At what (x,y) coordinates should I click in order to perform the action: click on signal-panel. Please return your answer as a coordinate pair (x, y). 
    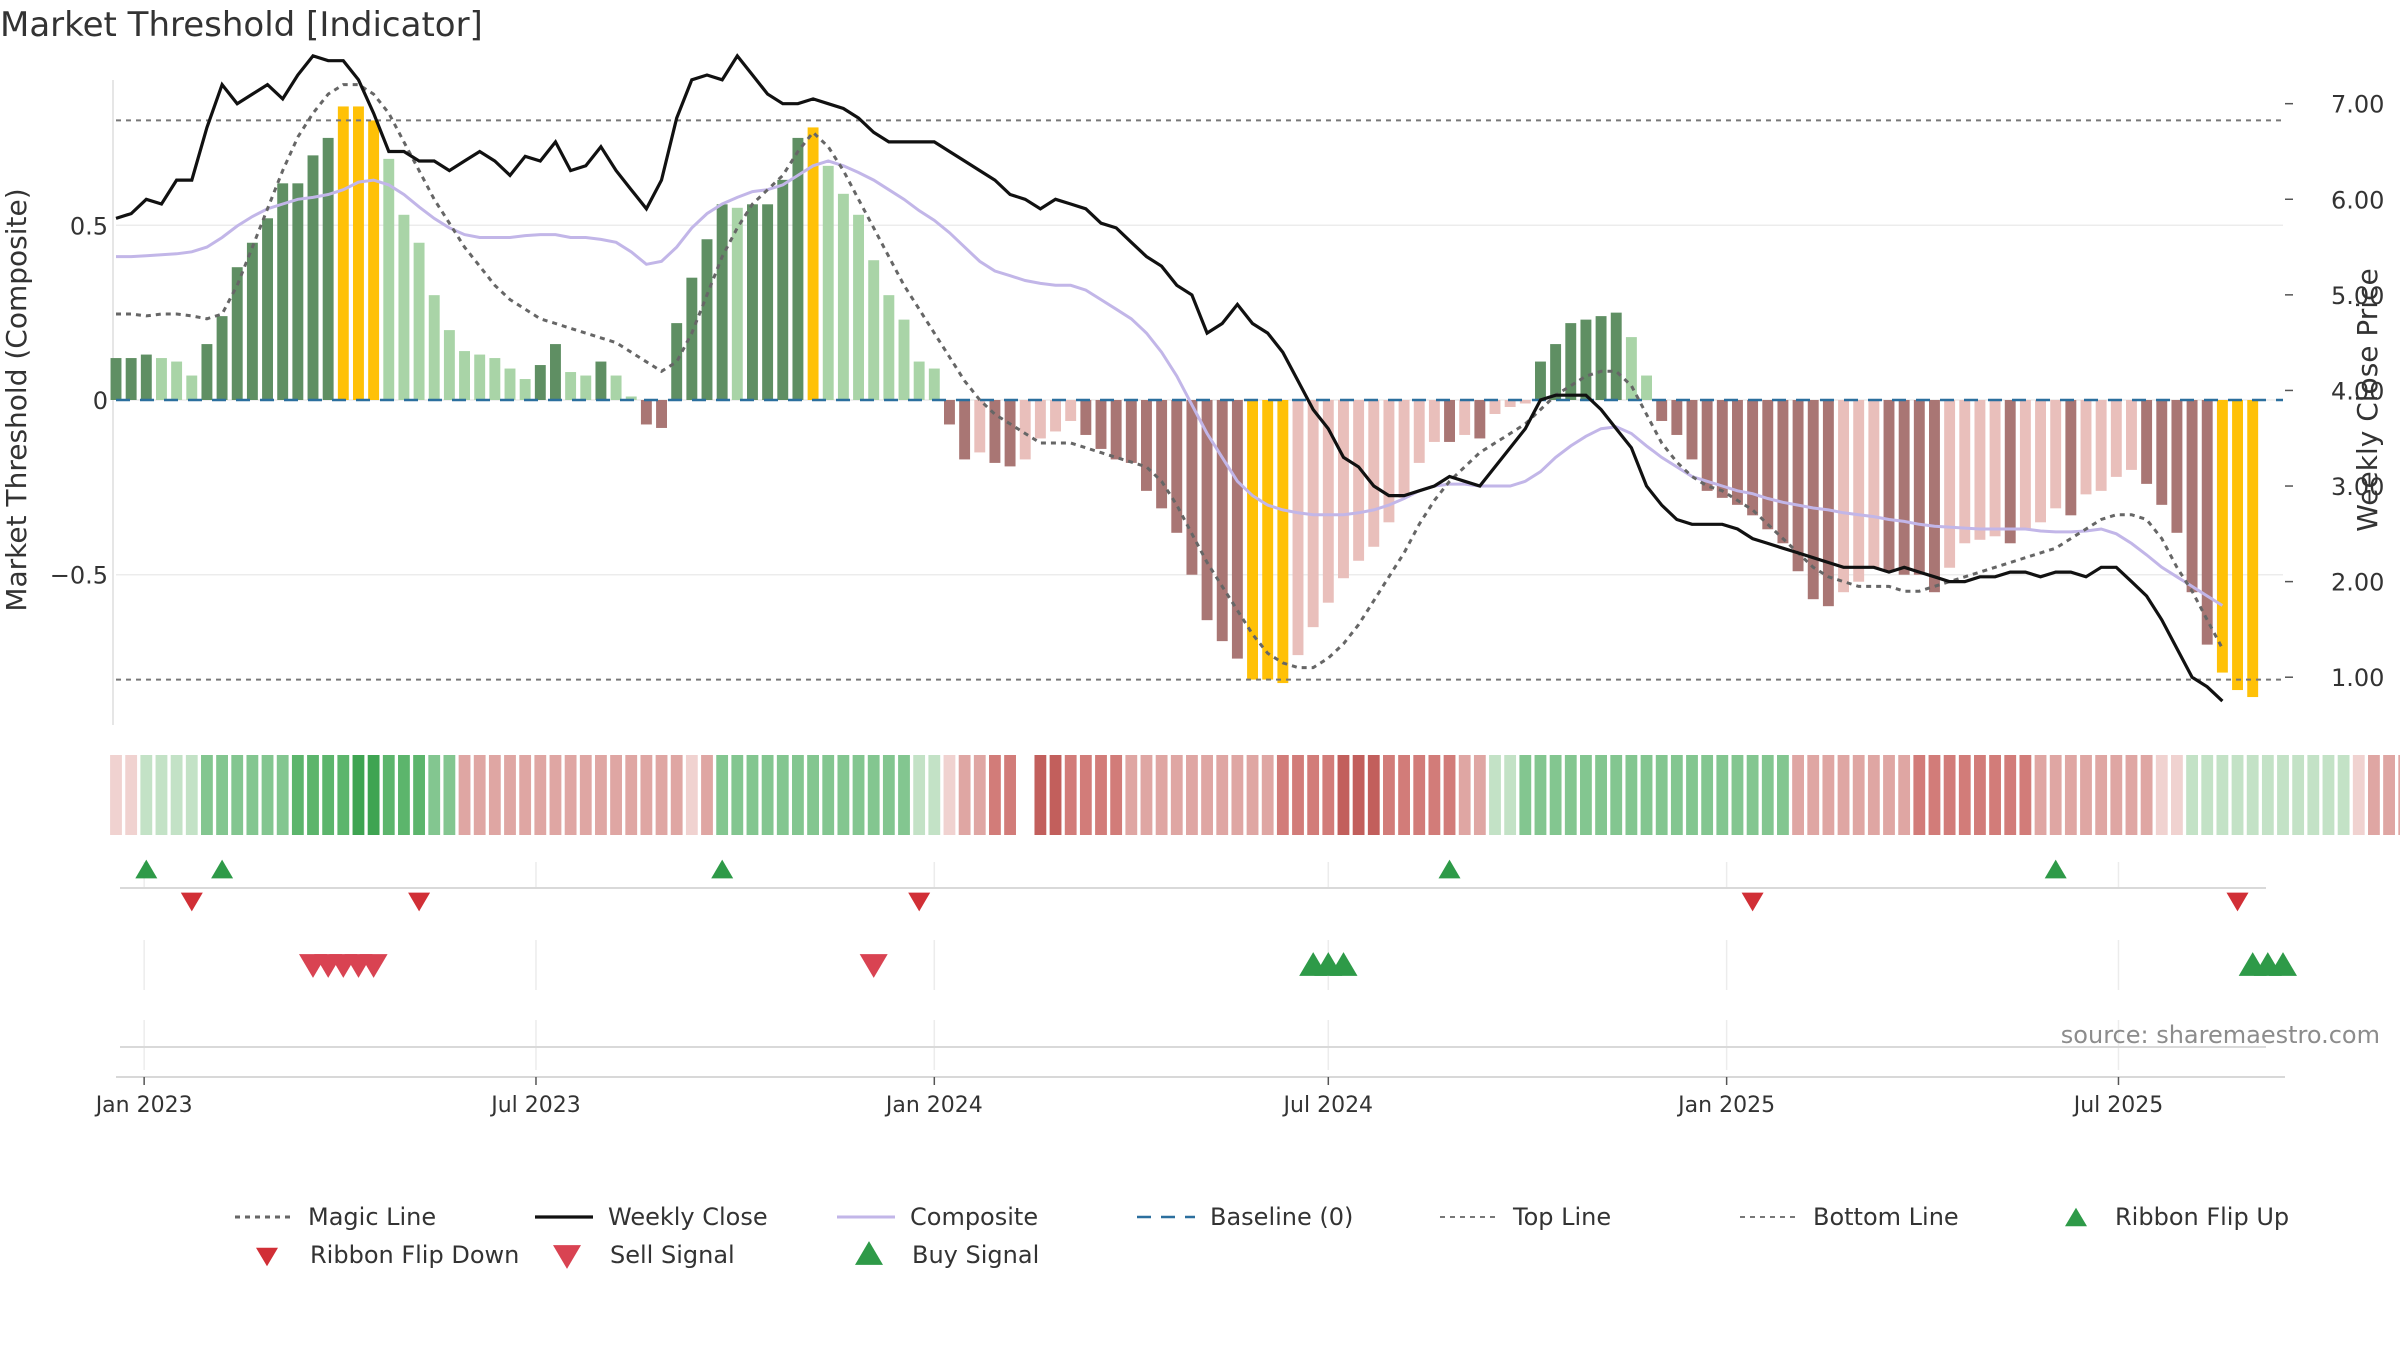
    Looking at the image, I should click on (1208, 1005).